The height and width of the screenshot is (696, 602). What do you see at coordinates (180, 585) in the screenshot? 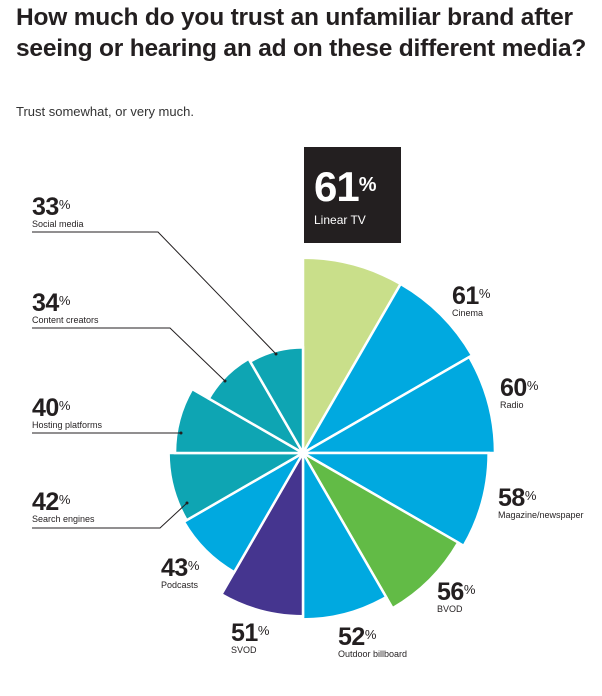
I see `data-label-category: Podcasts` at bounding box center [180, 585].